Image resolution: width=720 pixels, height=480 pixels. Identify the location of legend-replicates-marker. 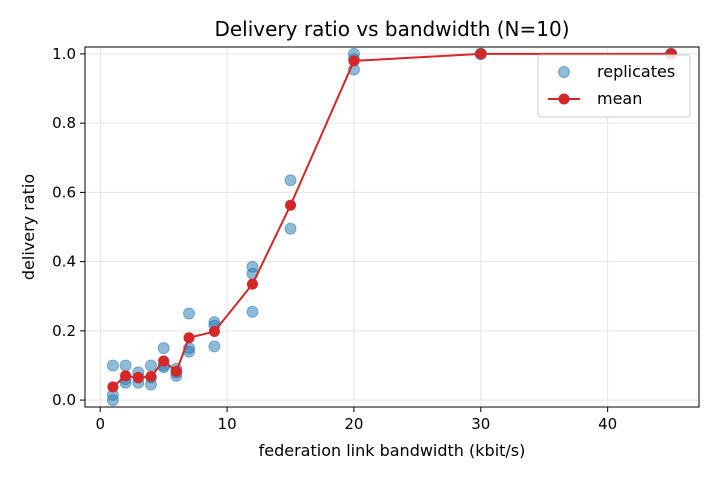
(564, 72).